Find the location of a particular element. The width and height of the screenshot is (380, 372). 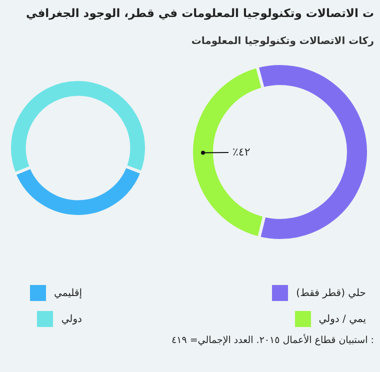

text: ت الاتصالات وتكنولوجيا المعلومات في قطر، الوجود الجغرافي is located at coordinates (200, 13).